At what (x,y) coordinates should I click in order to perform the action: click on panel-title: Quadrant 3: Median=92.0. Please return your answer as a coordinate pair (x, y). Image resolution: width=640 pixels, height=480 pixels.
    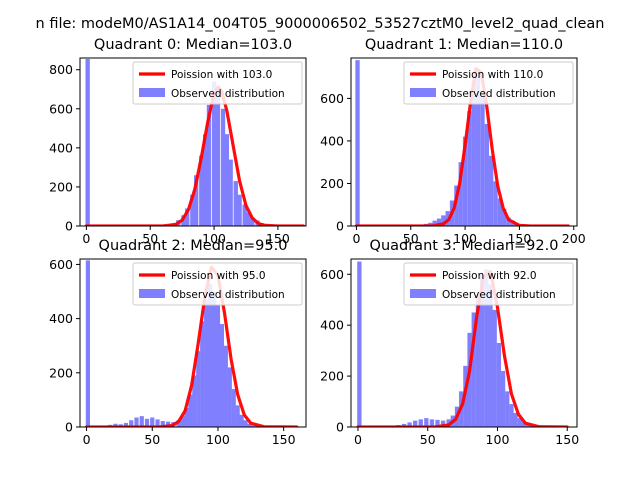
    Looking at the image, I should click on (464, 246).